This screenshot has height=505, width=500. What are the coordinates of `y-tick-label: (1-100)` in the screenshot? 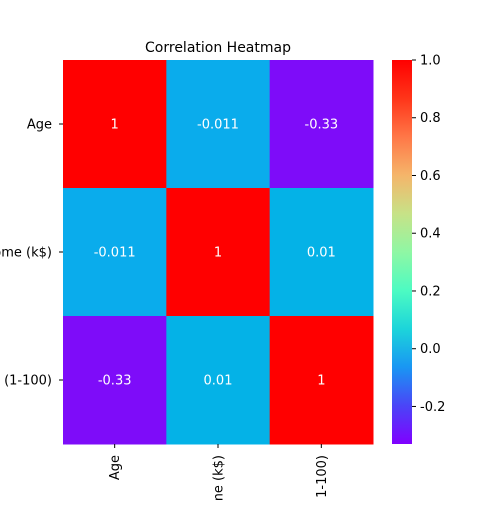 It's located at (28, 381).